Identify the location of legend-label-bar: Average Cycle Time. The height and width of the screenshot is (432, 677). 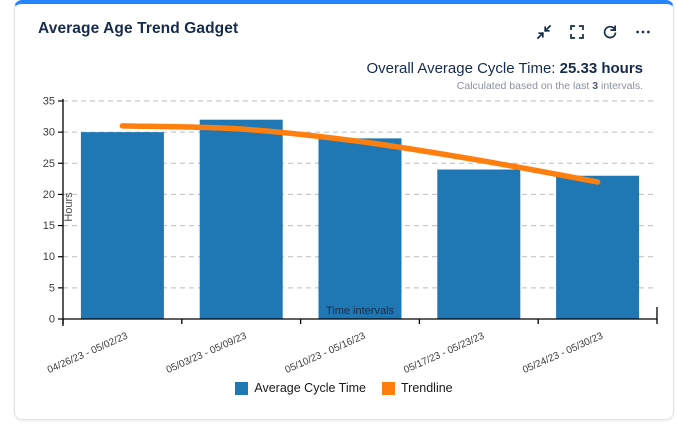
(310, 388).